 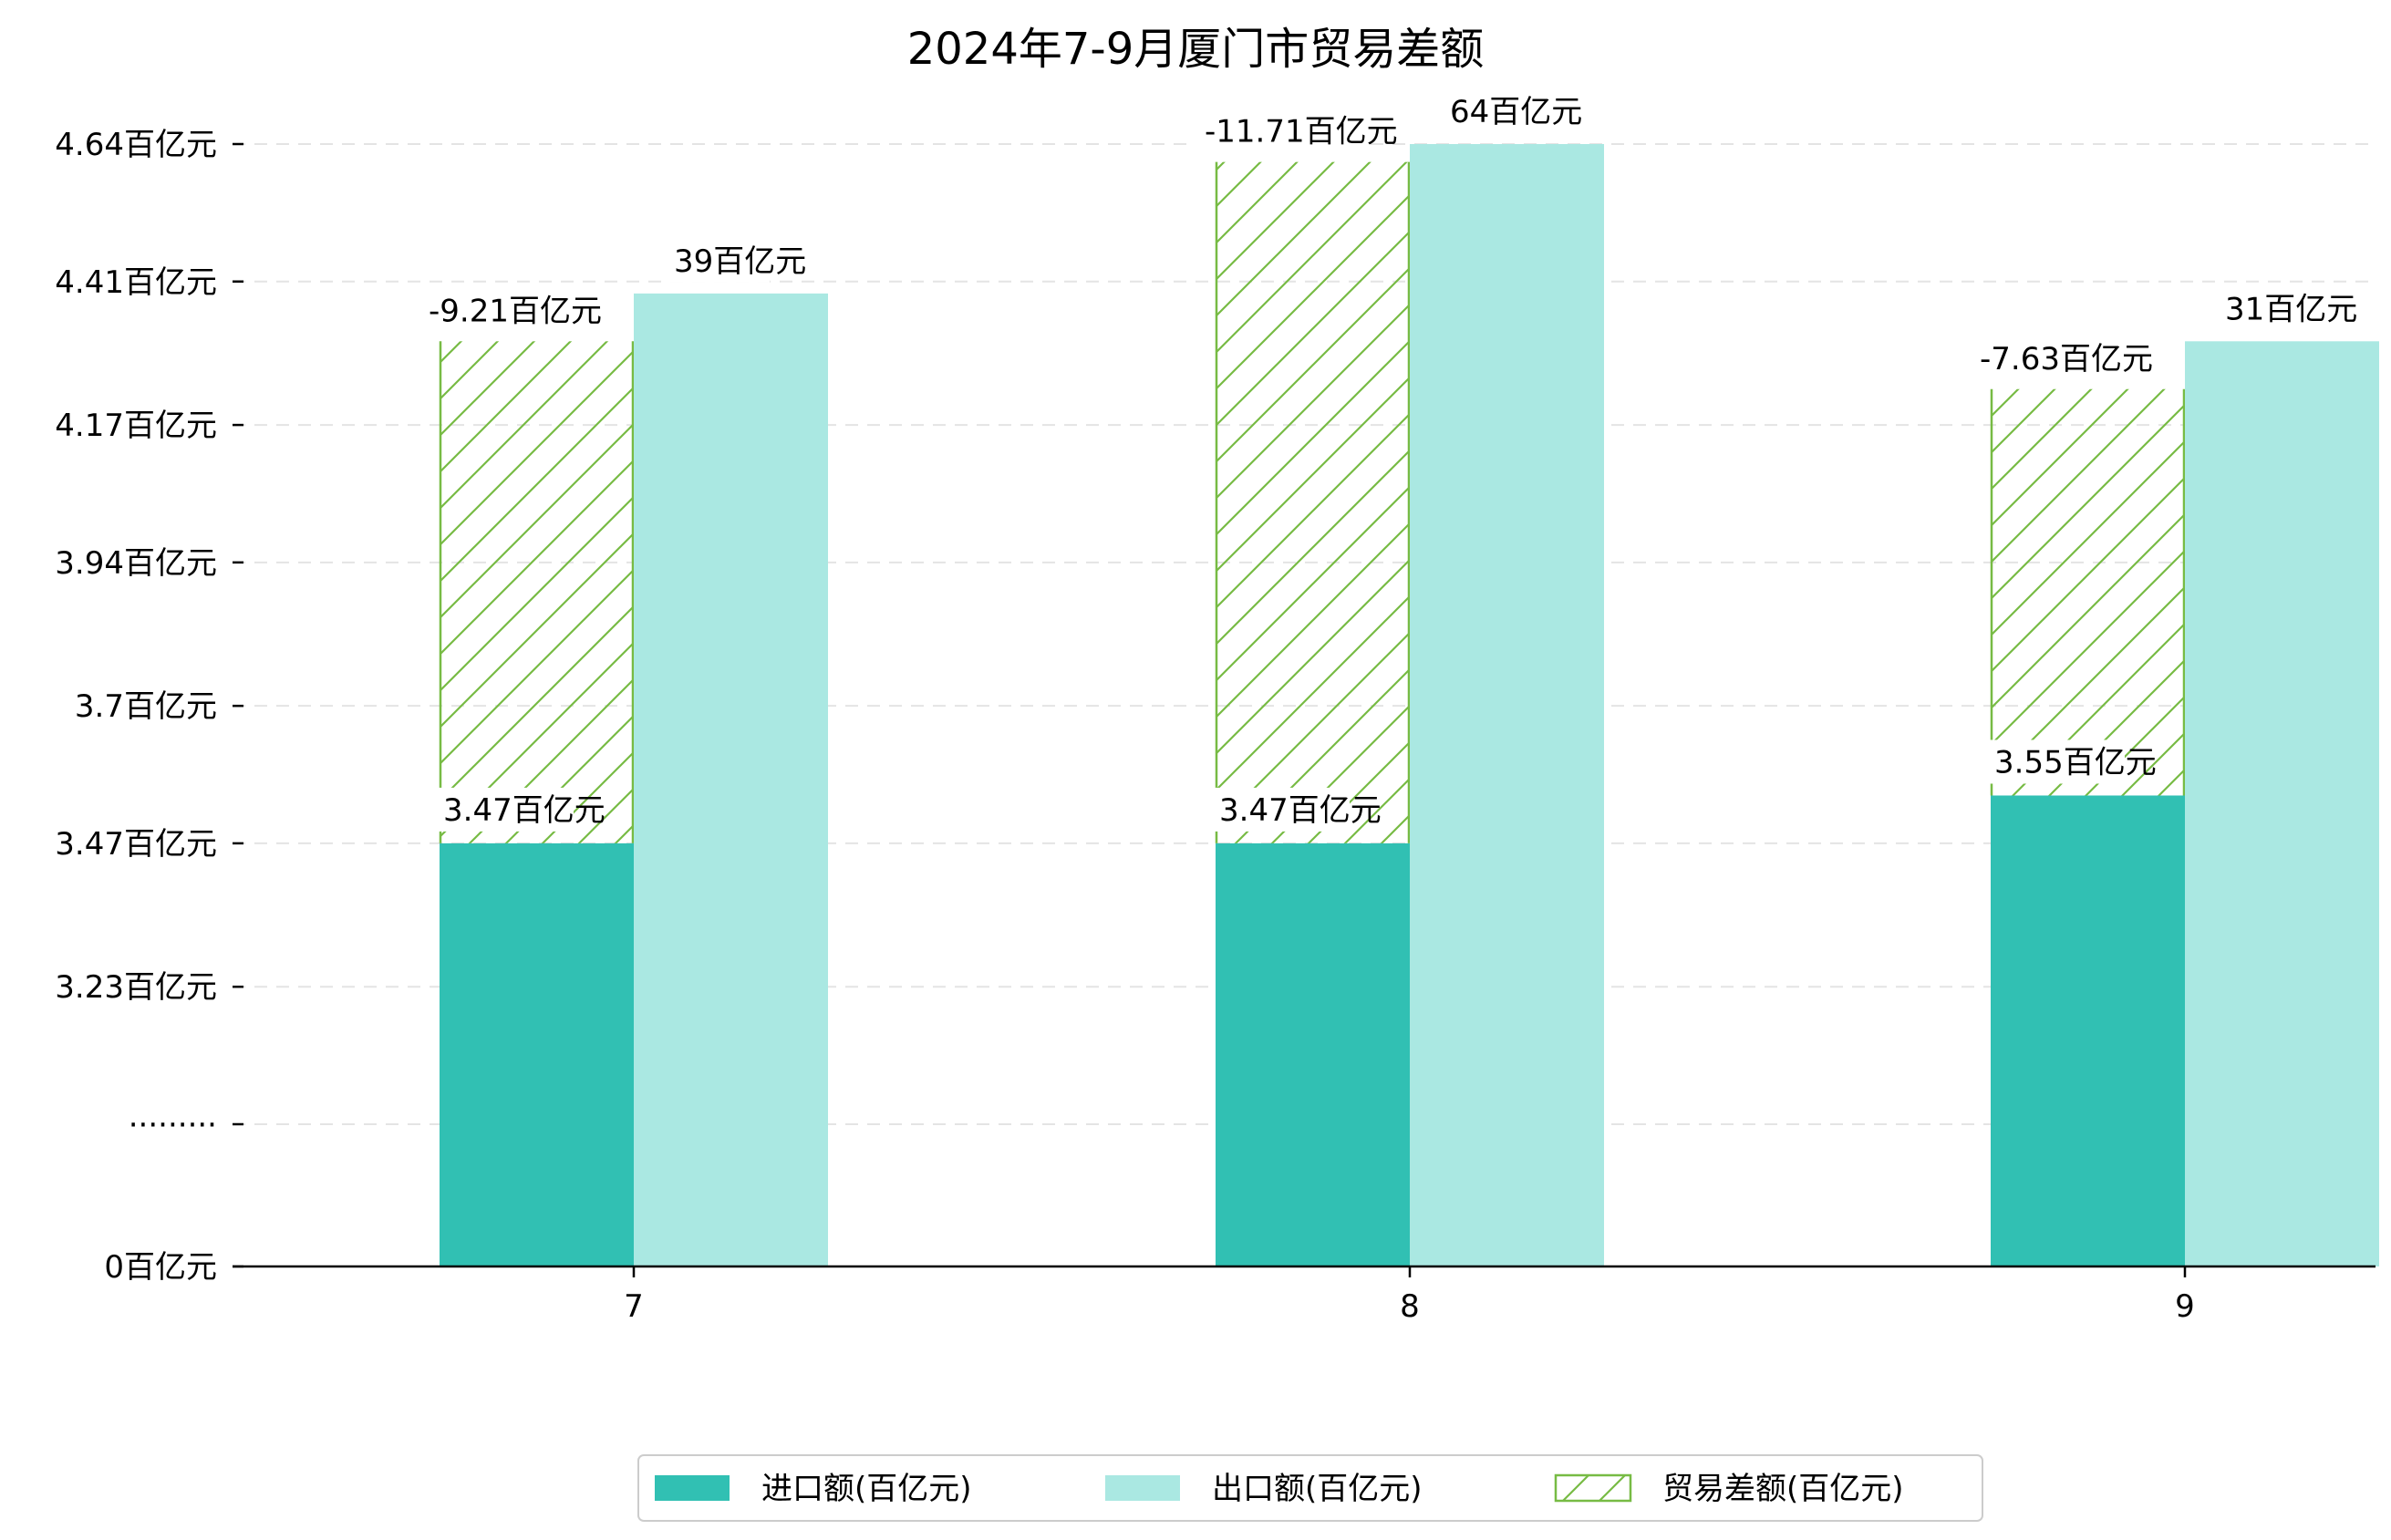 What do you see at coordinates (136, 282) in the screenshot?
I see `y-tick-label: 4.41百亿元` at bounding box center [136, 282].